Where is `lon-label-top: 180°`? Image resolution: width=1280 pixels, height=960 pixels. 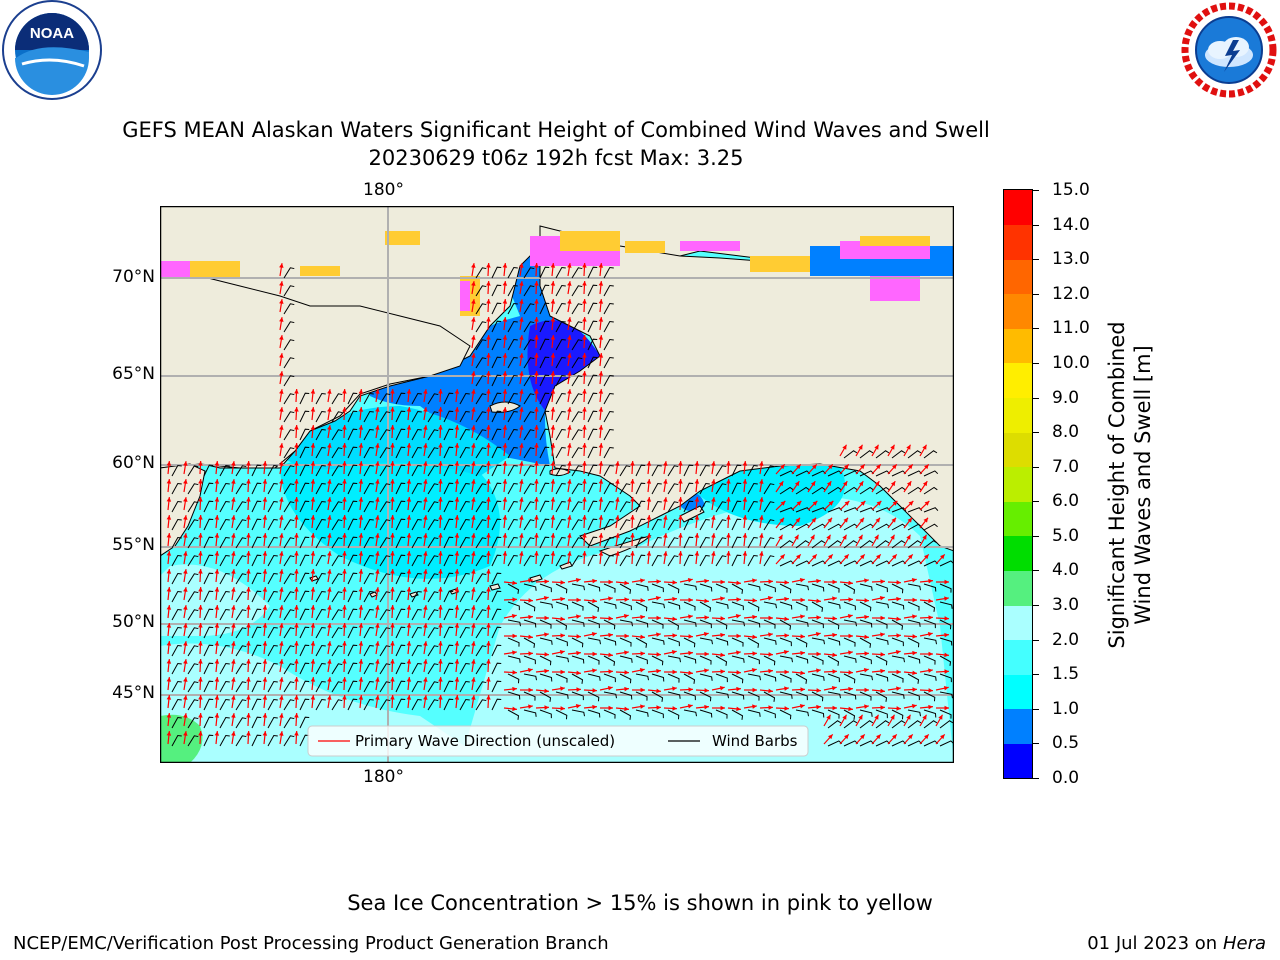 lon-label-top: 180° is located at coordinates (383, 190).